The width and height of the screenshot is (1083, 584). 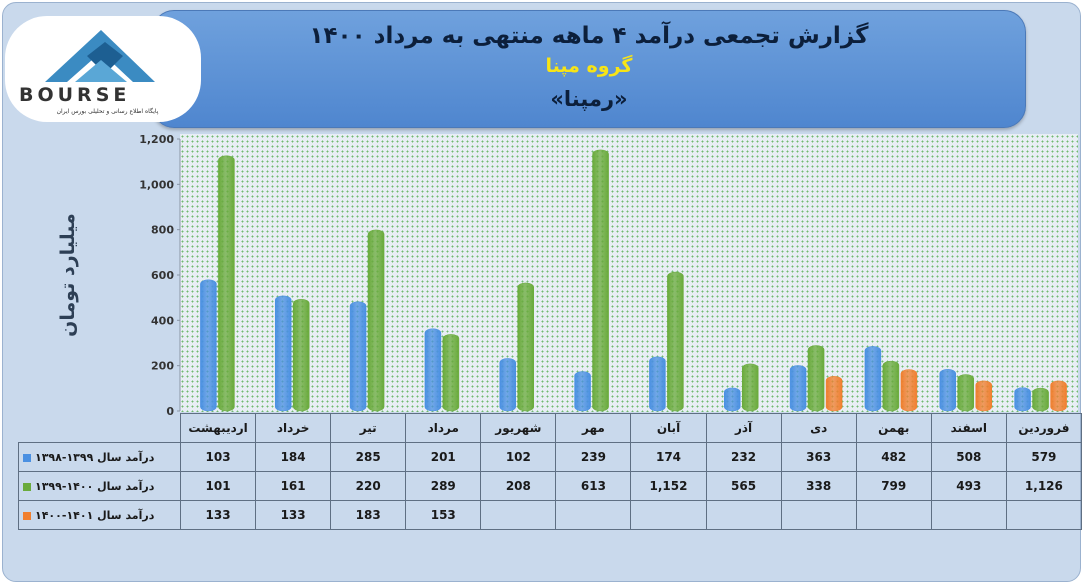 What do you see at coordinates (743, 457) in the screenshot?
I see `data-label: 232` at bounding box center [743, 457].